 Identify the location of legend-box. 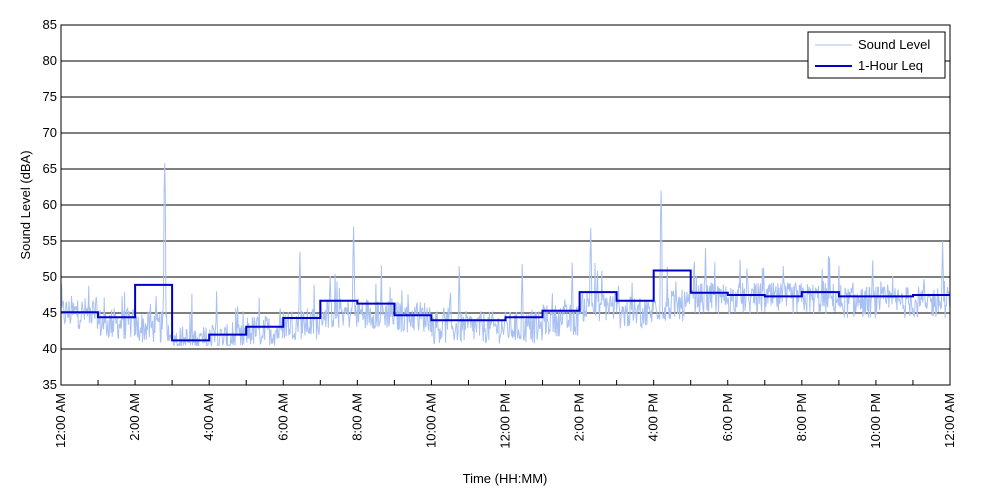
(876, 55).